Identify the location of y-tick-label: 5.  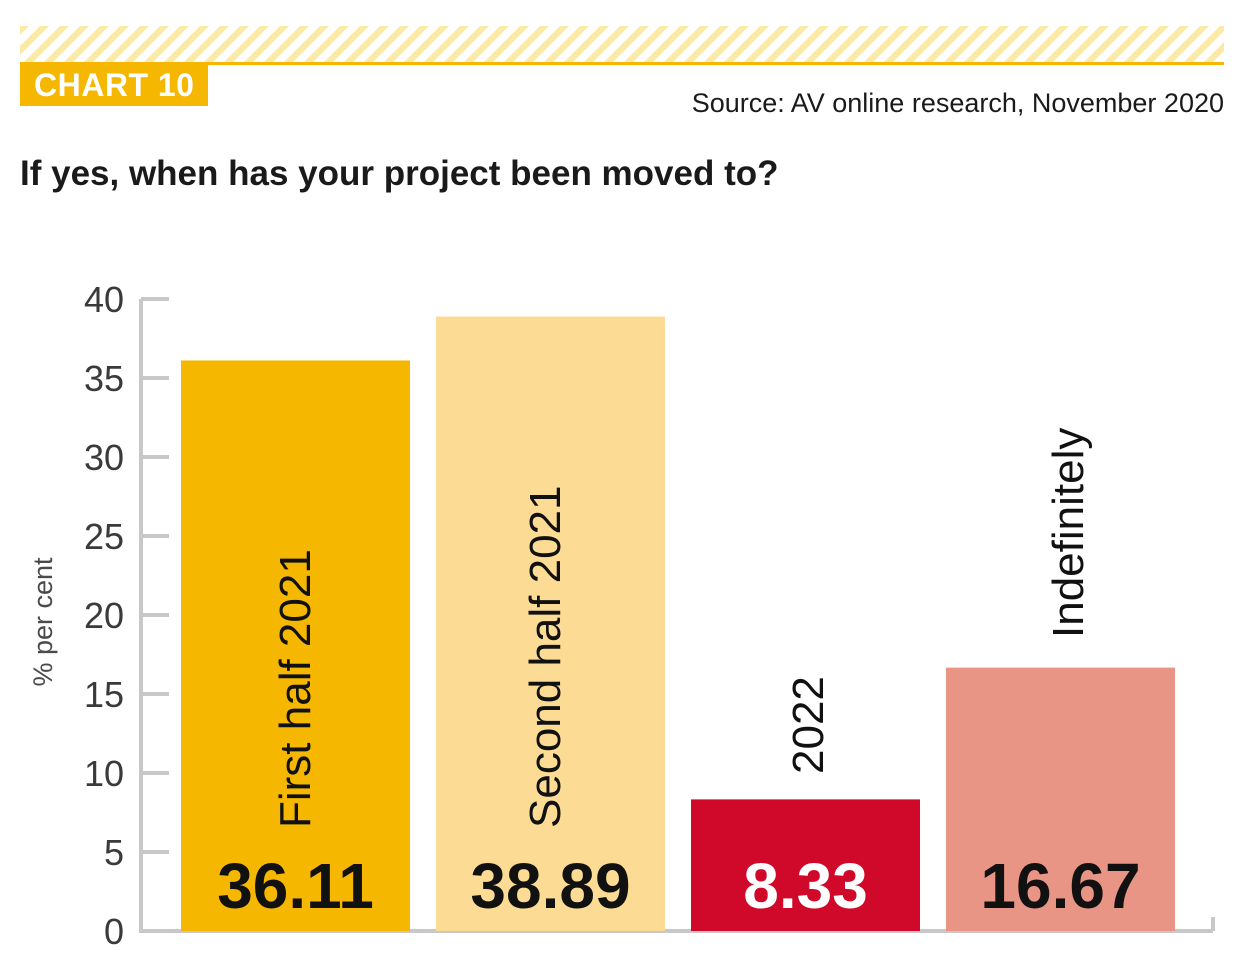
(114, 852).